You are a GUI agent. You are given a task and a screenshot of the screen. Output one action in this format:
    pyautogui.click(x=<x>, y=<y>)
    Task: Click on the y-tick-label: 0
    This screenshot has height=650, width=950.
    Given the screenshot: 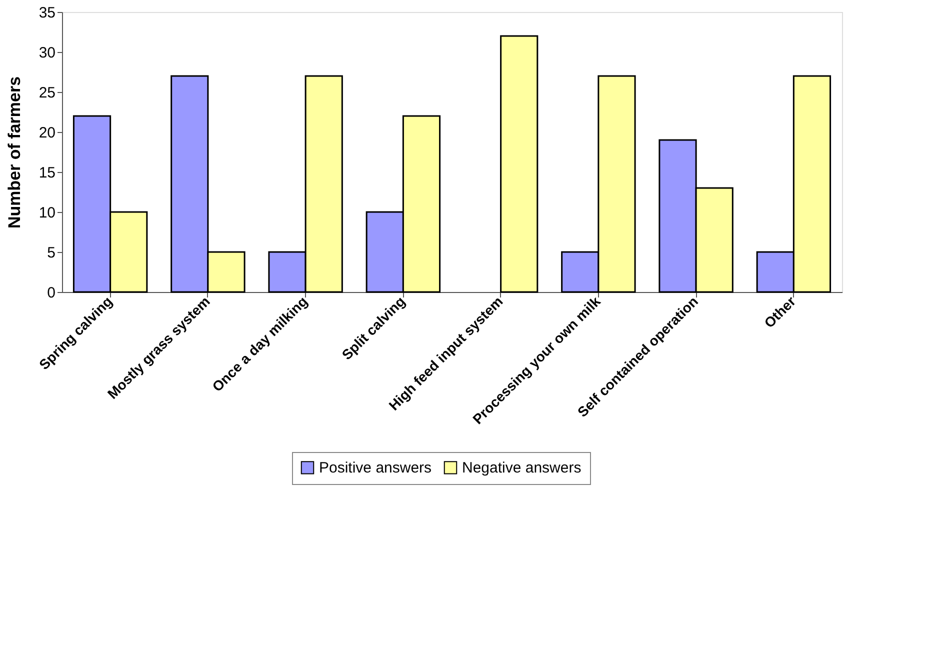 What is the action you would take?
    pyautogui.click(x=51, y=293)
    